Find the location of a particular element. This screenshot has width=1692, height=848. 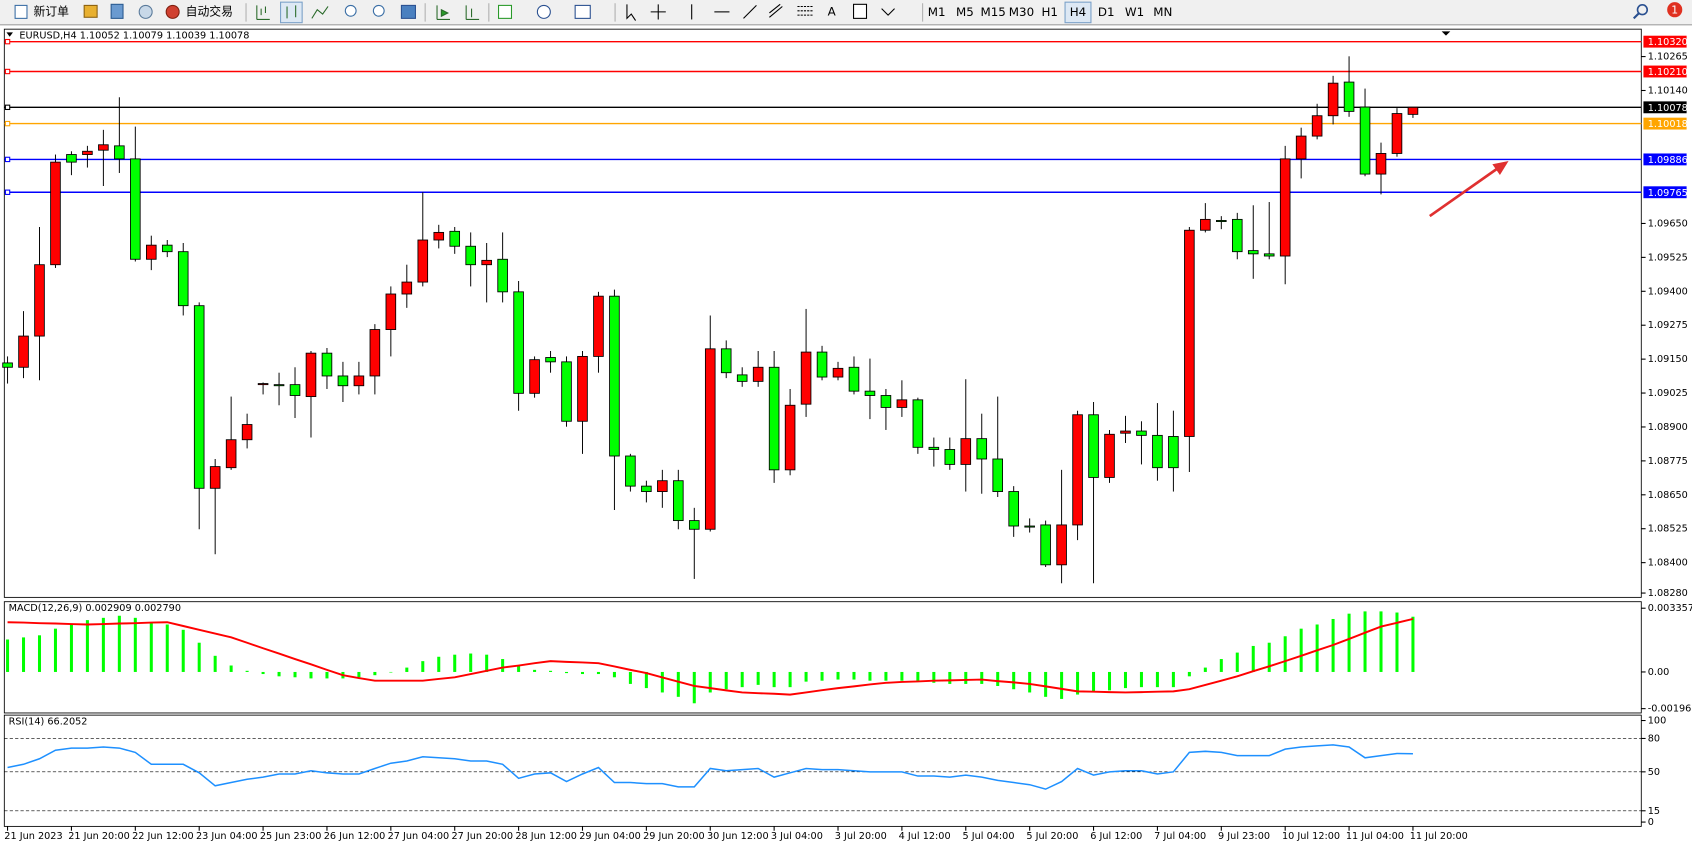

new-order-icon is located at coordinates (21, 11).